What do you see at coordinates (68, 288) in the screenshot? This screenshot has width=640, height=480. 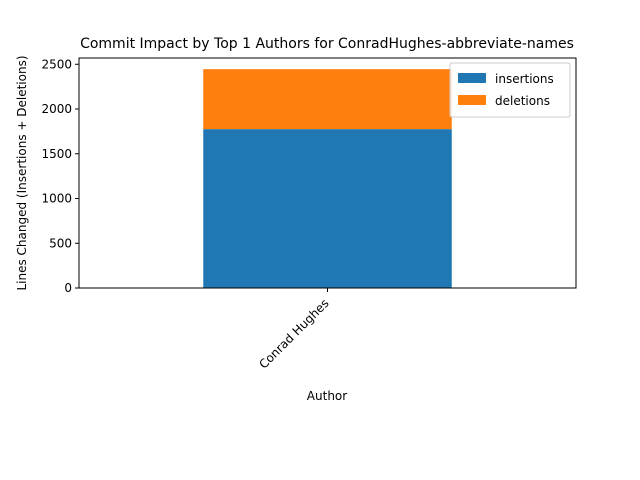 I see `y-tick-label: 0` at bounding box center [68, 288].